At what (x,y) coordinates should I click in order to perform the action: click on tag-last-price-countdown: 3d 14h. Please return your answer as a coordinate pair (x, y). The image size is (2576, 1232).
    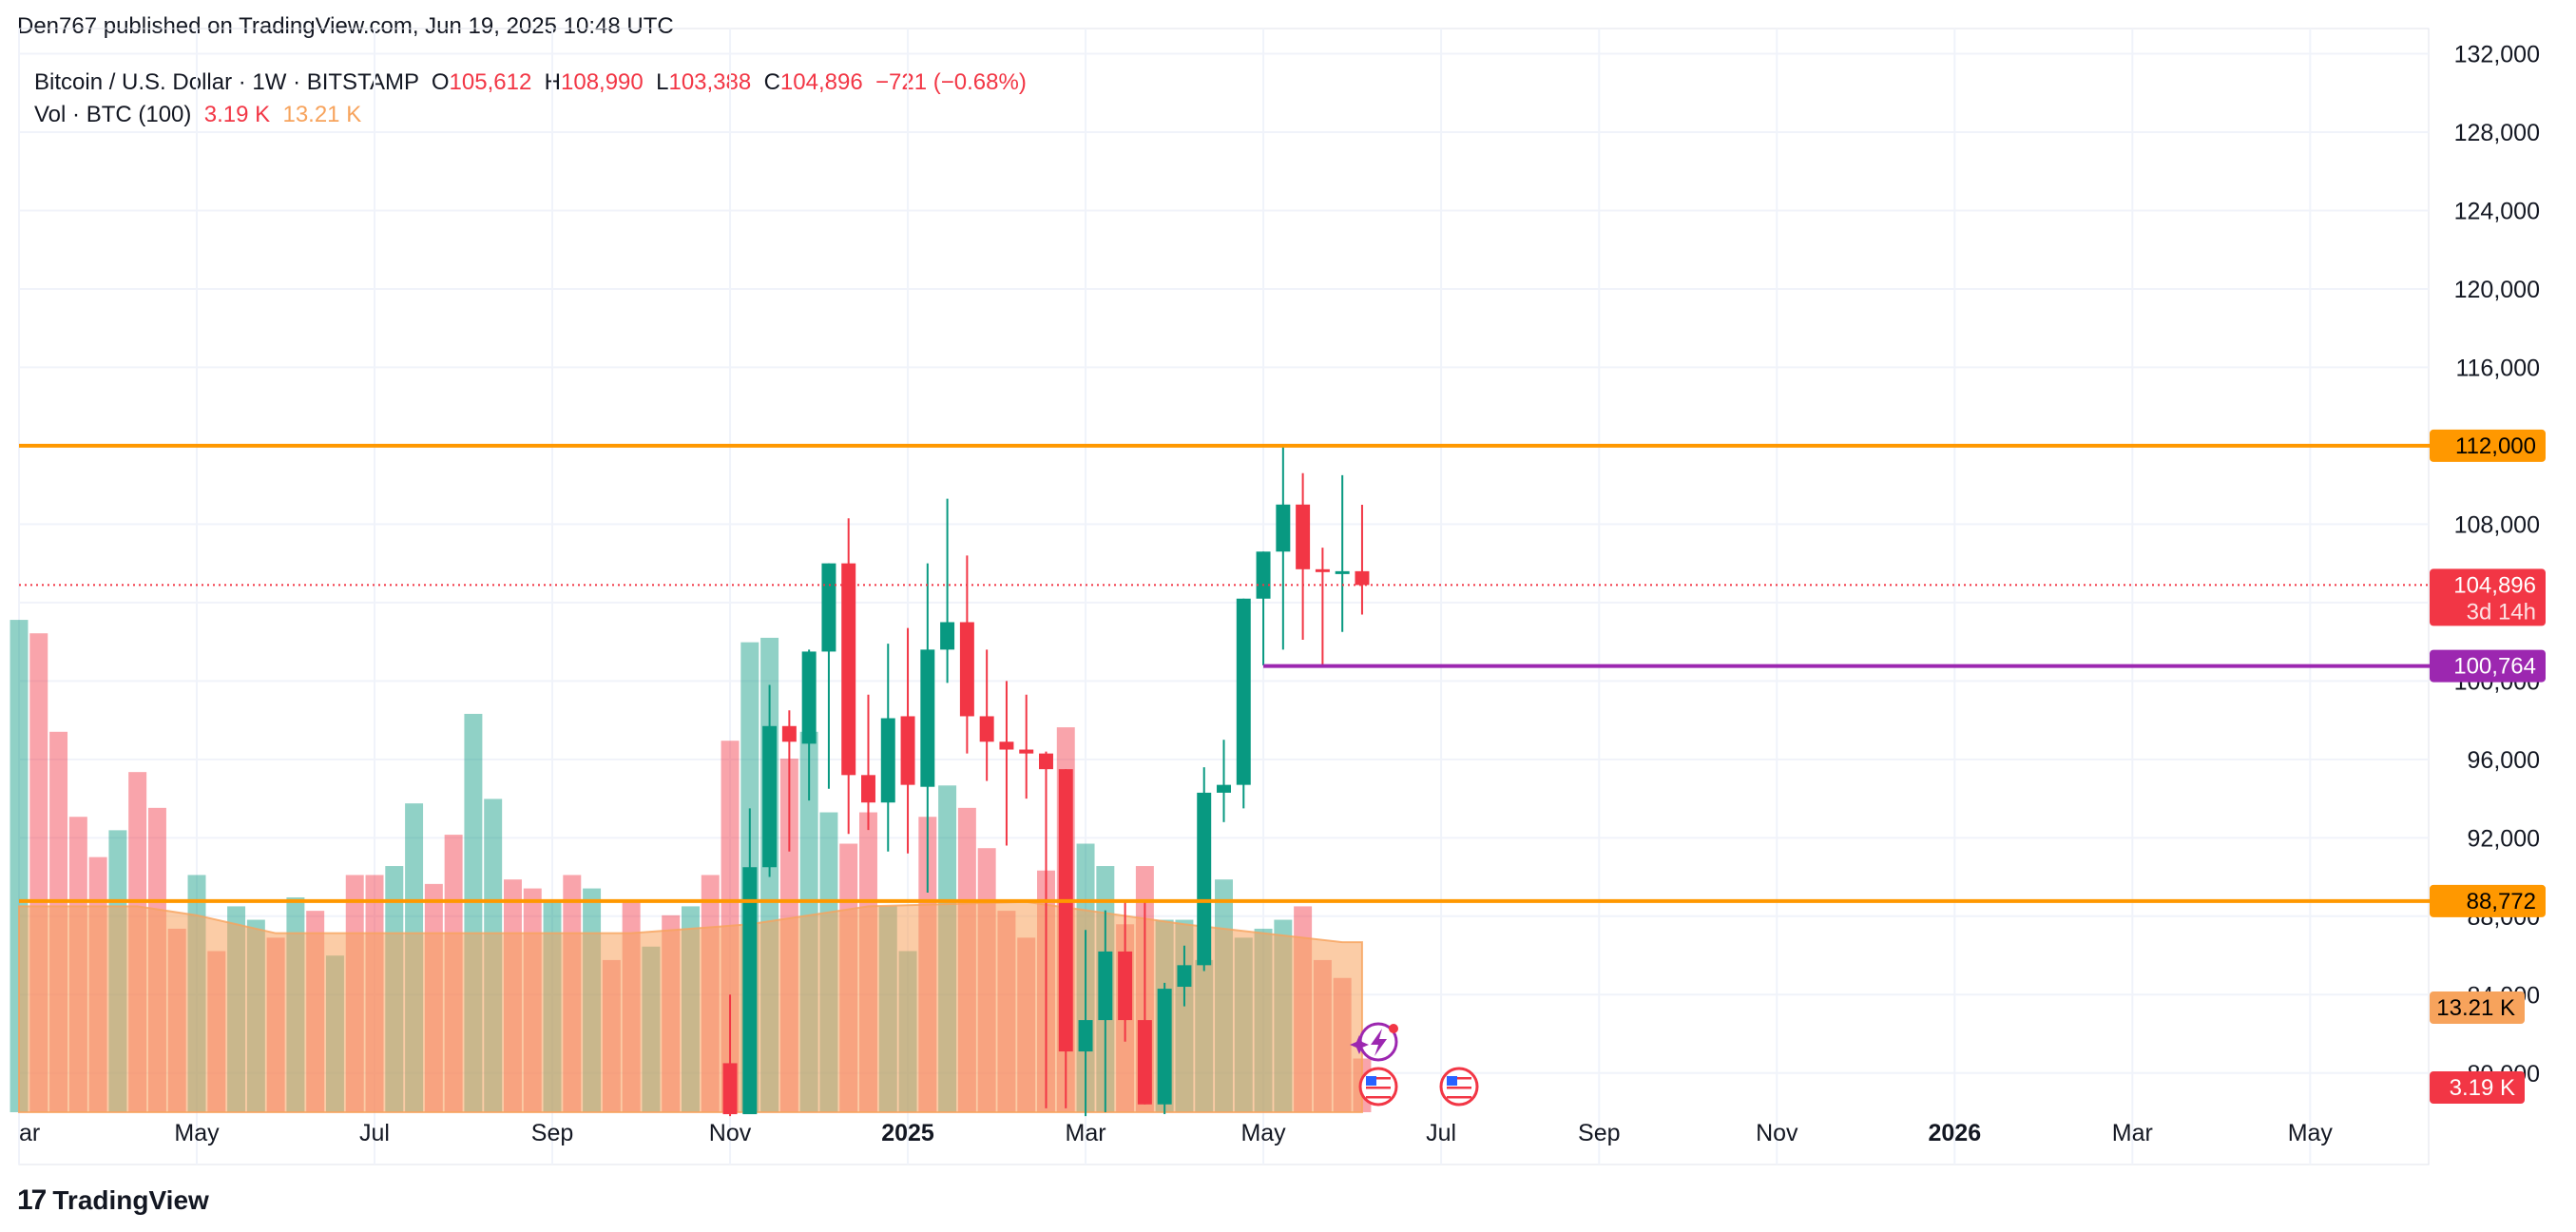
    Looking at the image, I should click on (2501, 612).